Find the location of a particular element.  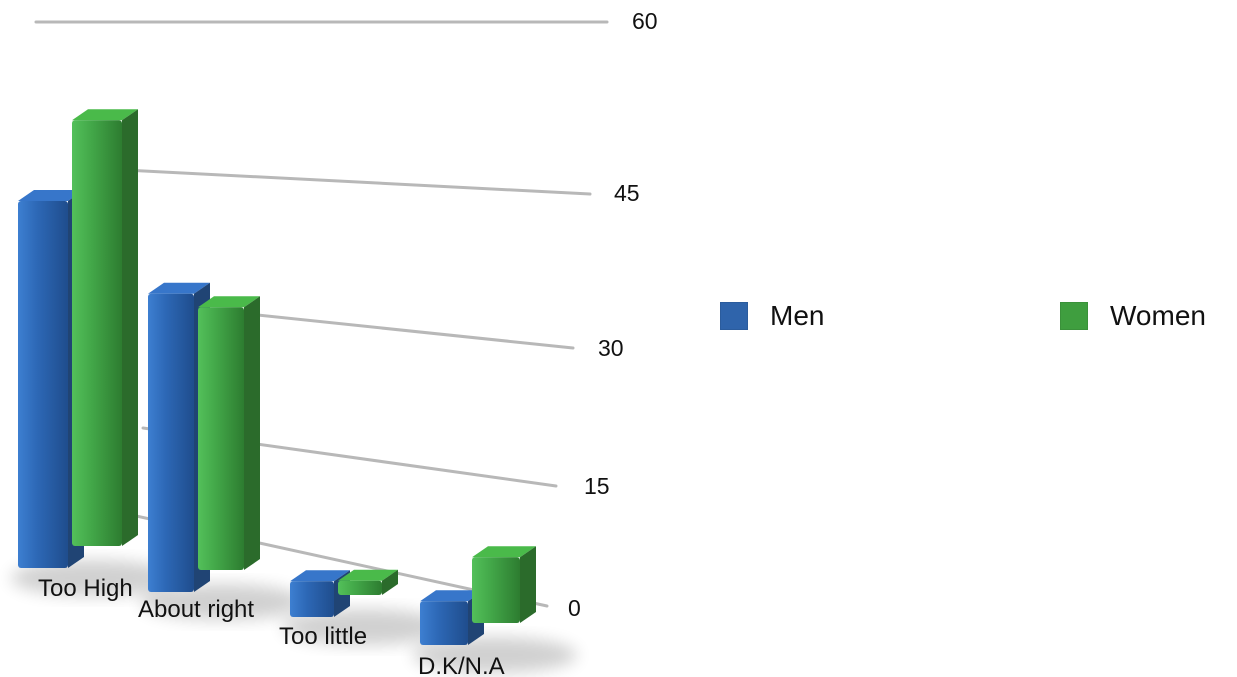

y-tick-label: 60 is located at coordinates (645, 21).